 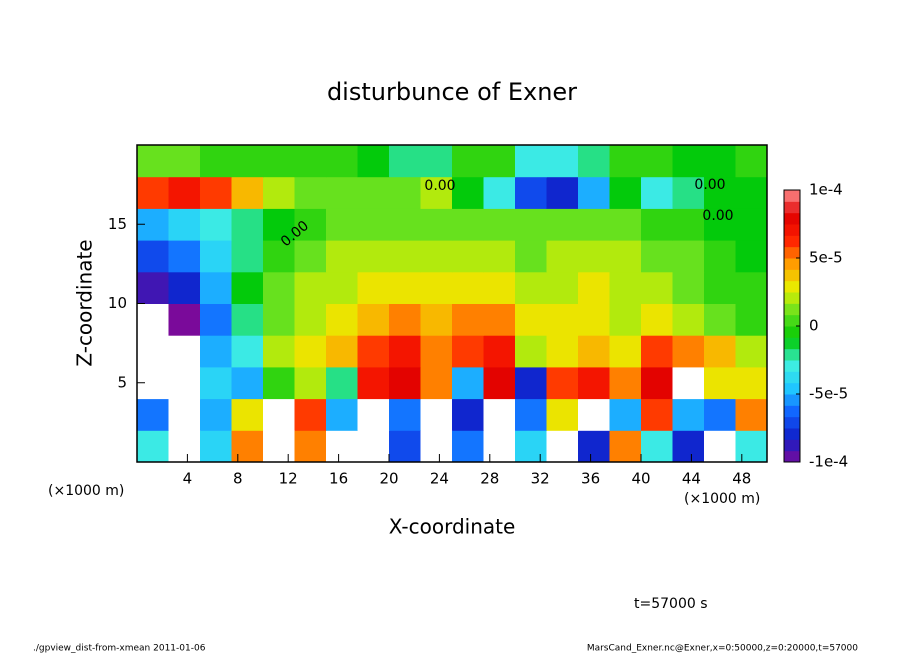 What do you see at coordinates (671, 604) in the screenshot?
I see `annotation: t=57000 s` at bounding box center [671, 604].